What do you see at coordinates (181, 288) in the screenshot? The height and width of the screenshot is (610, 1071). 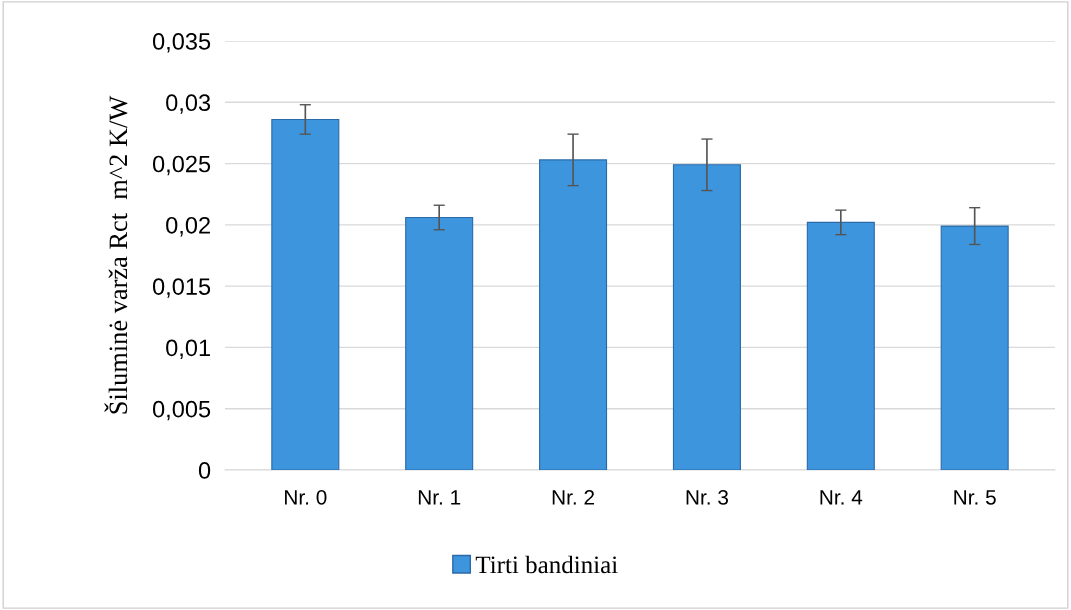 I see `y-tick-label: 0,015` at bounding box center [181, 288].